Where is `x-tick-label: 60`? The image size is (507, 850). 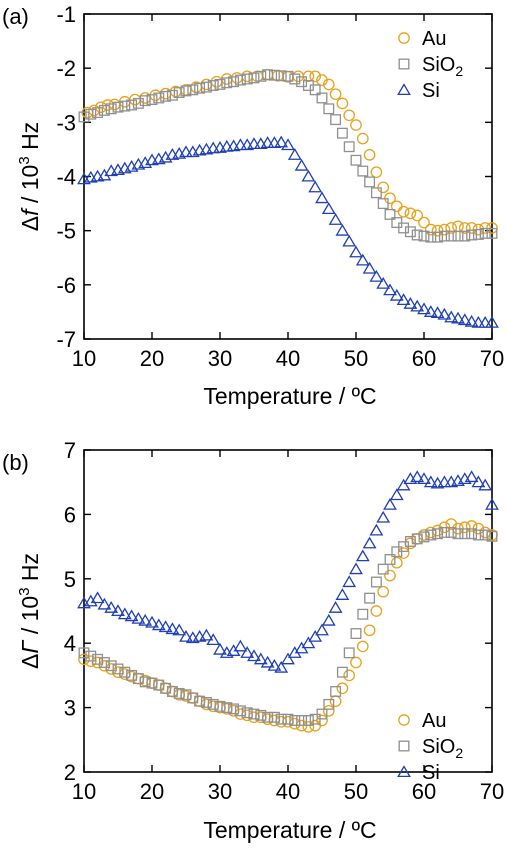 x-tick-label: 60 is located at coordinates (424, 358).